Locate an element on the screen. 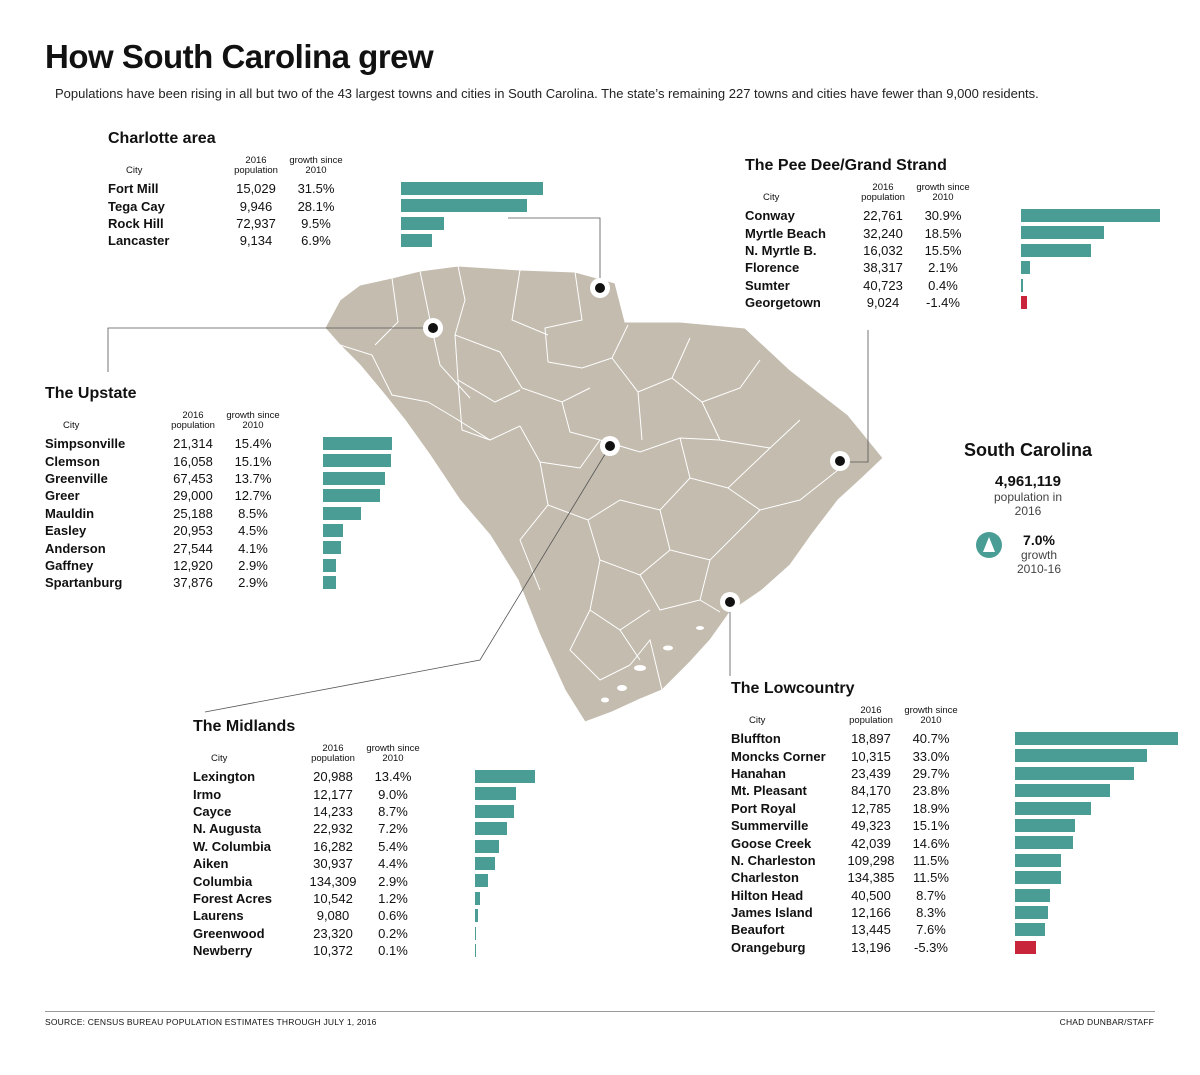 Image resolution: width=1200 pixels, height=1075 pixels. city-population: 16,282 is located at coordinates (333, 846).